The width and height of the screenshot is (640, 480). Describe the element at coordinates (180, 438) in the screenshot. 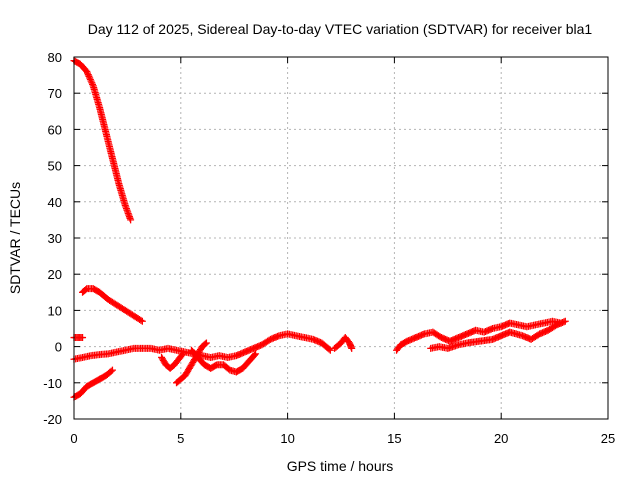

I see `x-tick-label: 5` at that location.